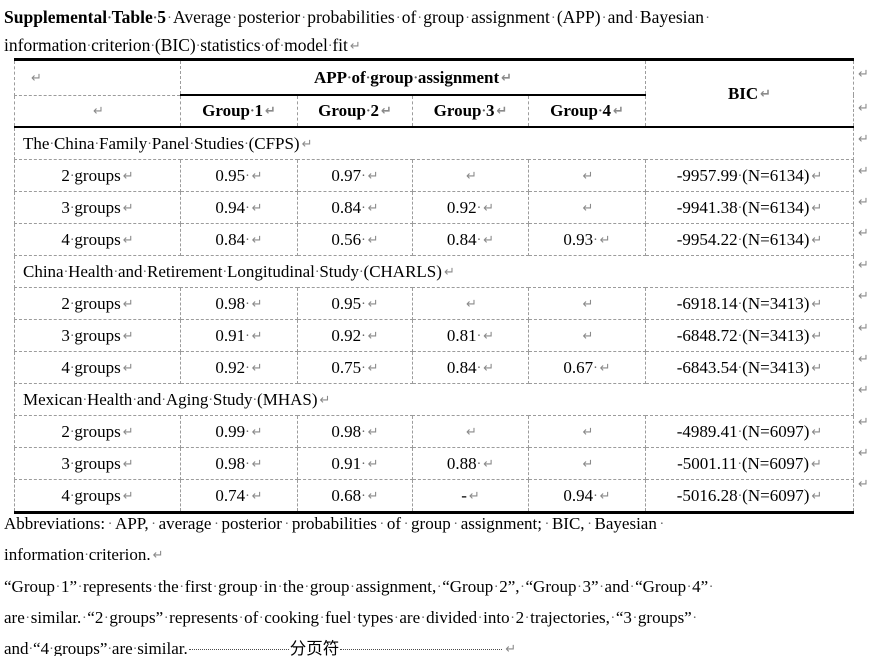 This screenshot has height=656, width=870. Describe the element at coordinates (348, 335) in the screenshot. I see `app-value: 0.92·` at that location.